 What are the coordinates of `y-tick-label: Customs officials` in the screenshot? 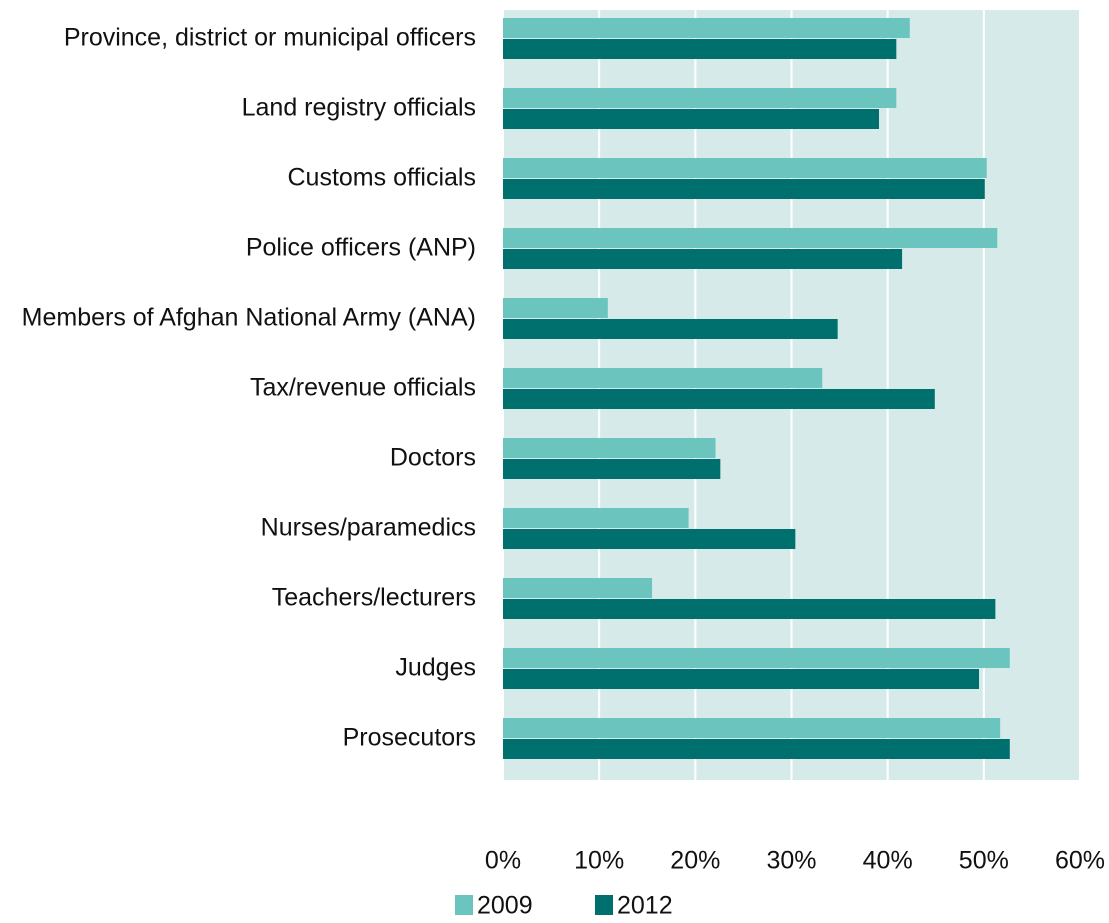 It's located at (382, 178).